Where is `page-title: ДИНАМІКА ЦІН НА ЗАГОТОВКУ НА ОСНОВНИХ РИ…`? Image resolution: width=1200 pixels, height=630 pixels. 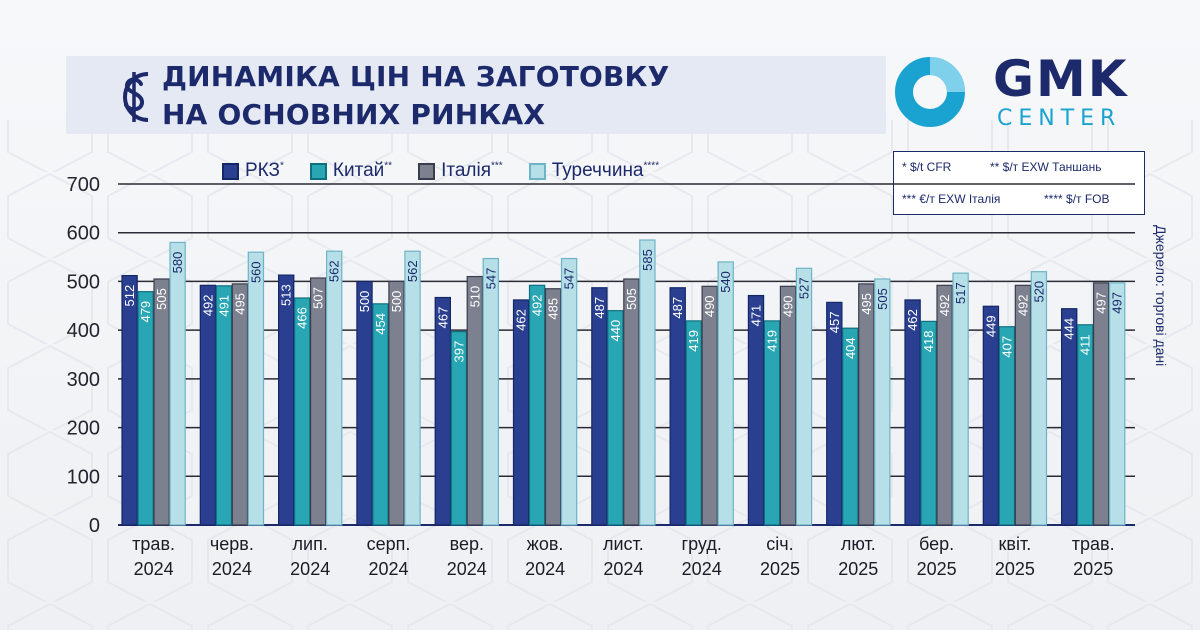 page-title: ДИНАМІКА ЦІН НА ЗАГОТОВКУ НА ОСНОВНИХ РИ… is located at coordinates (415, 96).